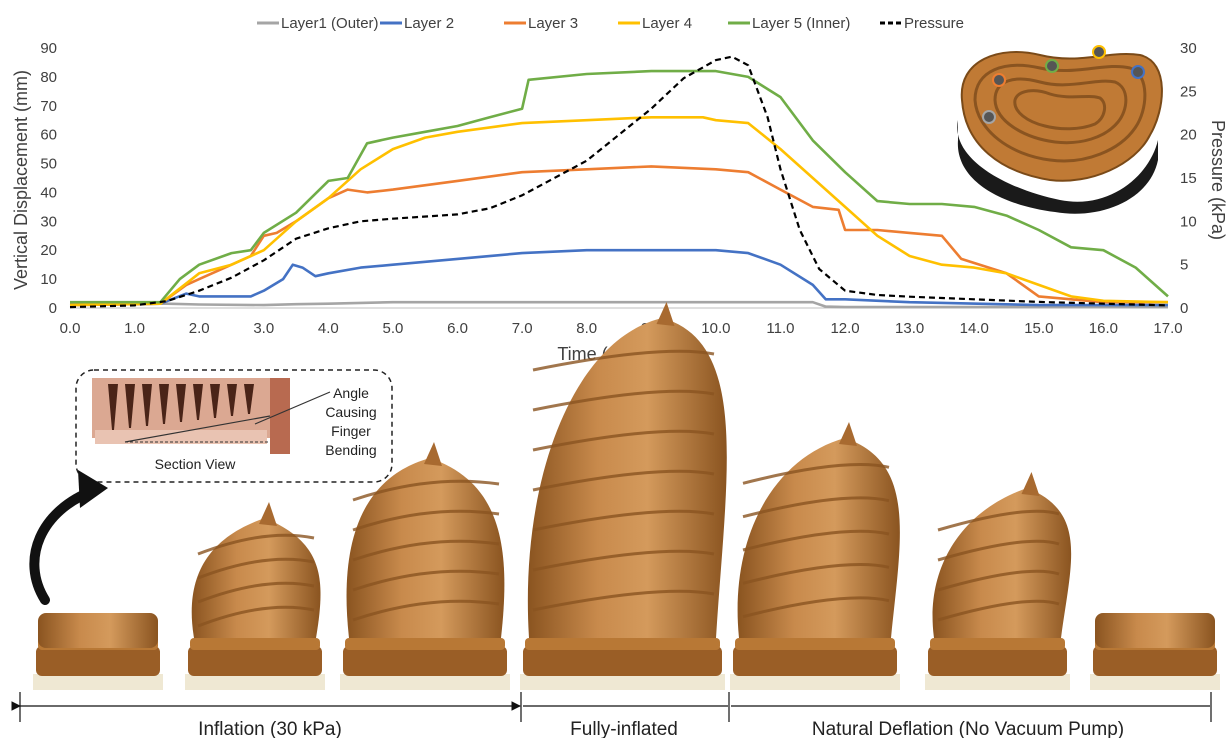 The image size is (1227, 738). Describe the element at coordinates (1188, 48) in the screenshot. I see `y2-tick-label: 30` at that location.